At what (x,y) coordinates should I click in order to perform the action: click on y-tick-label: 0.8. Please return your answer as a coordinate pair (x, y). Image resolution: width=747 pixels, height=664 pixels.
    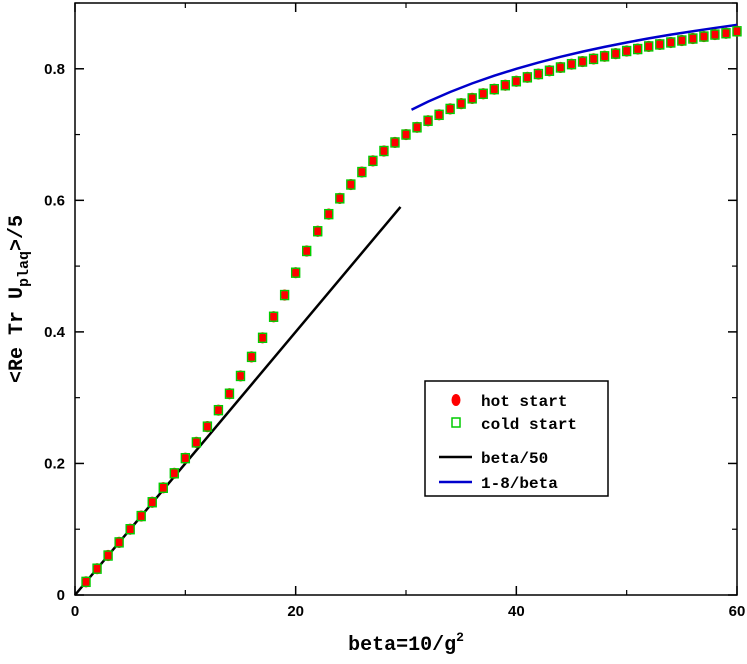
    Looking at the image, I should click on (54, 69).